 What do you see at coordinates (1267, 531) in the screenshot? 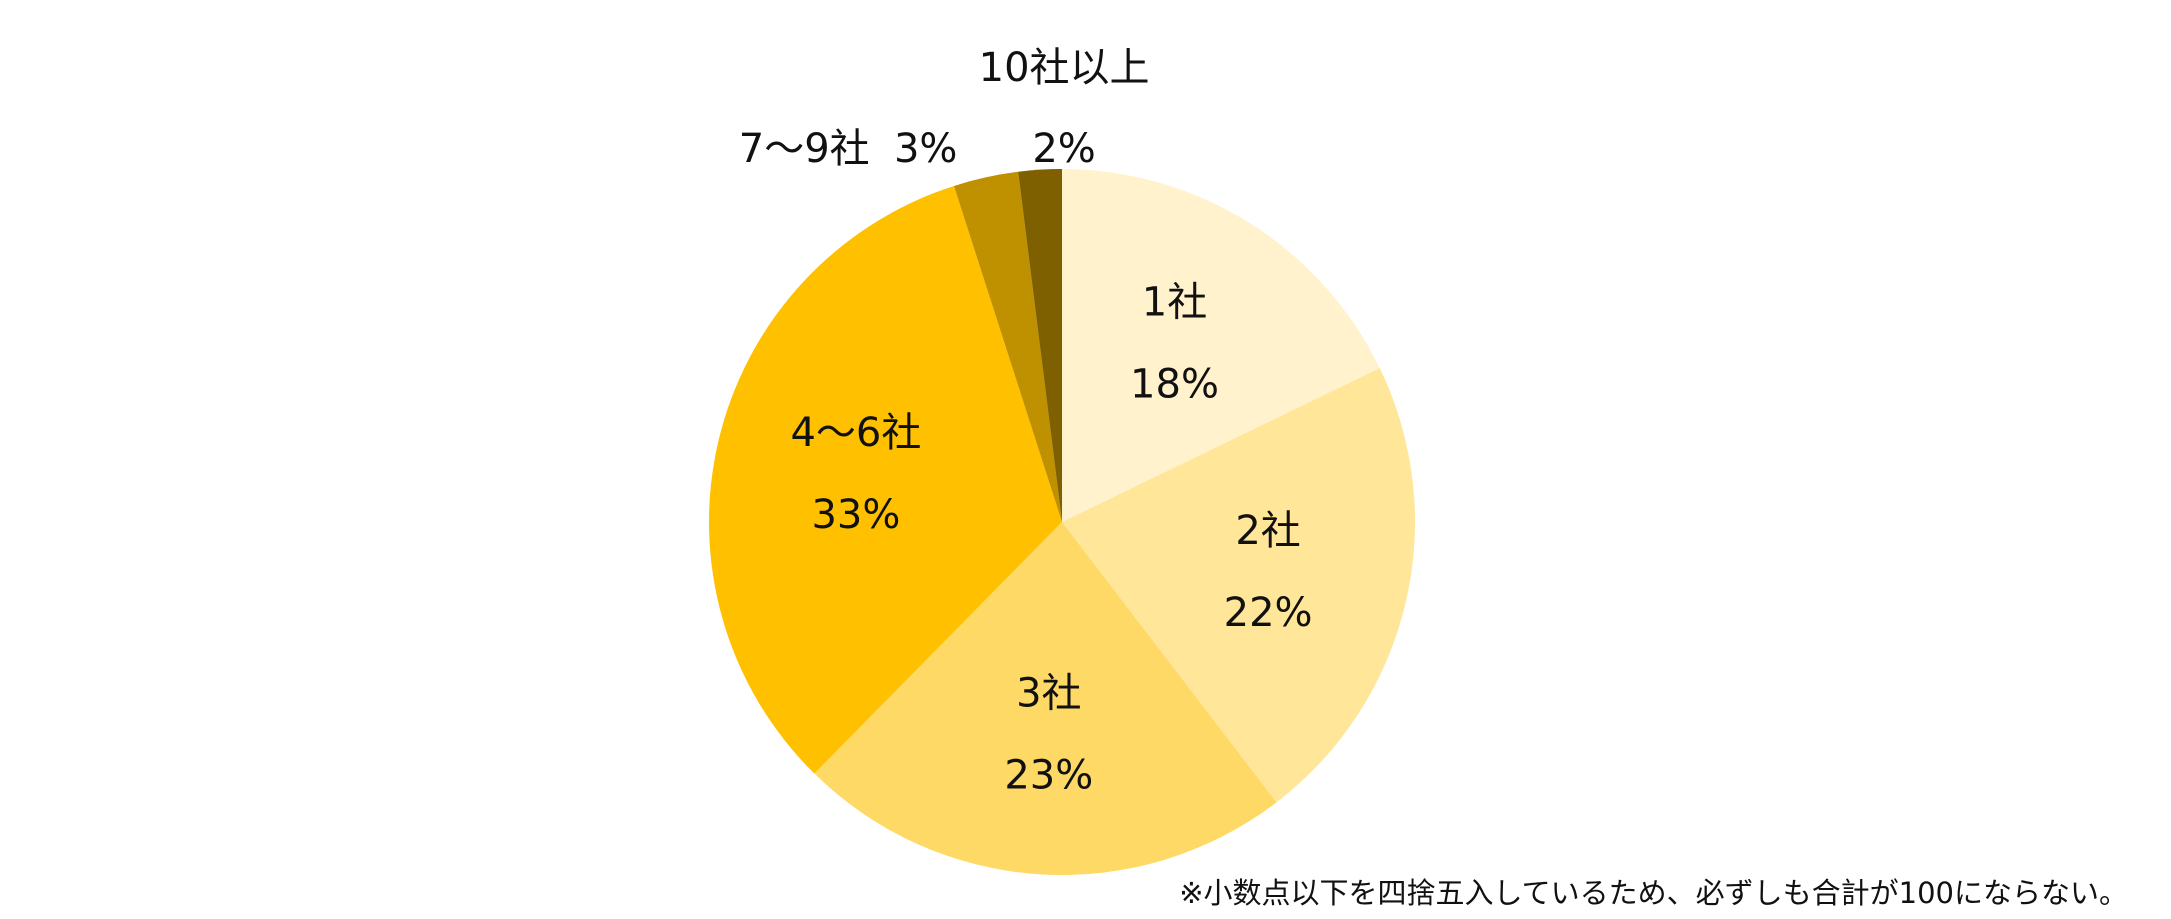
I see `slice-label-2: 2社` at bounding box center [1267, 531].